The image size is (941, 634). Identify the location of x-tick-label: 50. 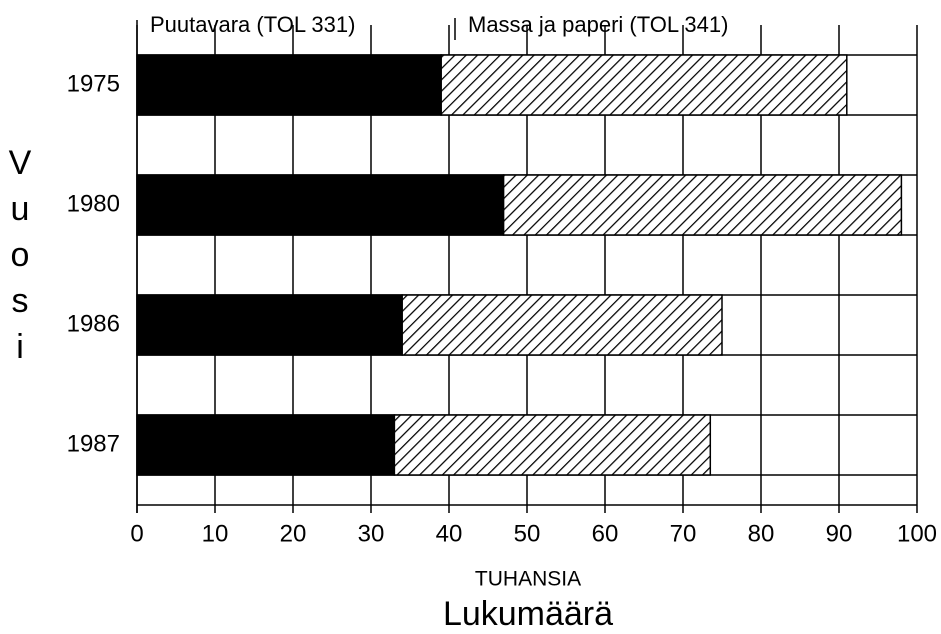
(527, 533).